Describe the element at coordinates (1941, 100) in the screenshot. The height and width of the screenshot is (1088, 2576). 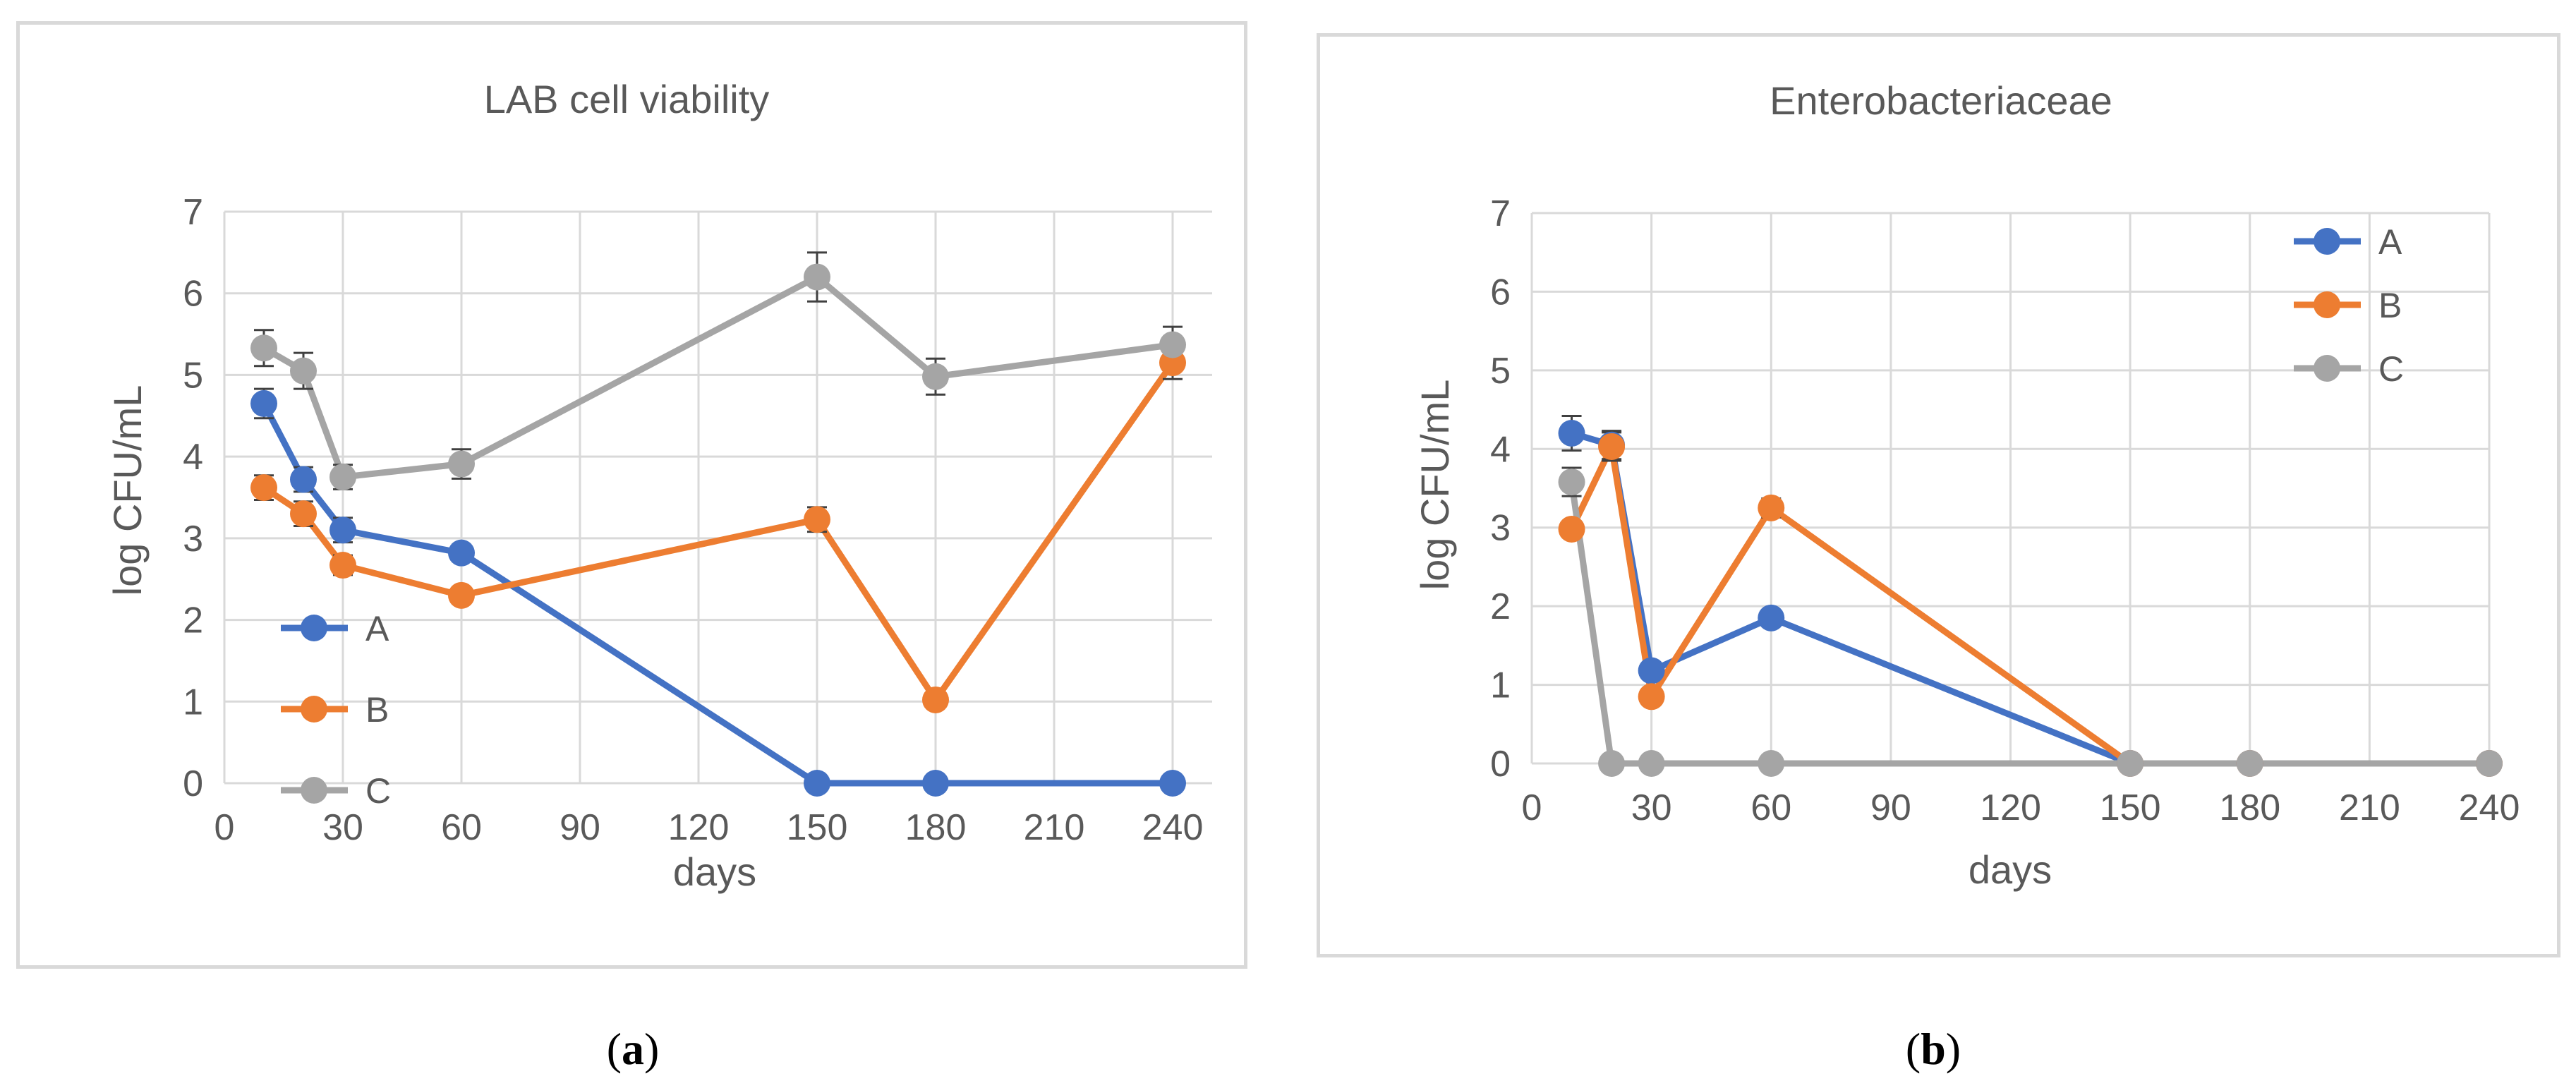
I see `chart-title: Enterobacteriaceae` at that location.